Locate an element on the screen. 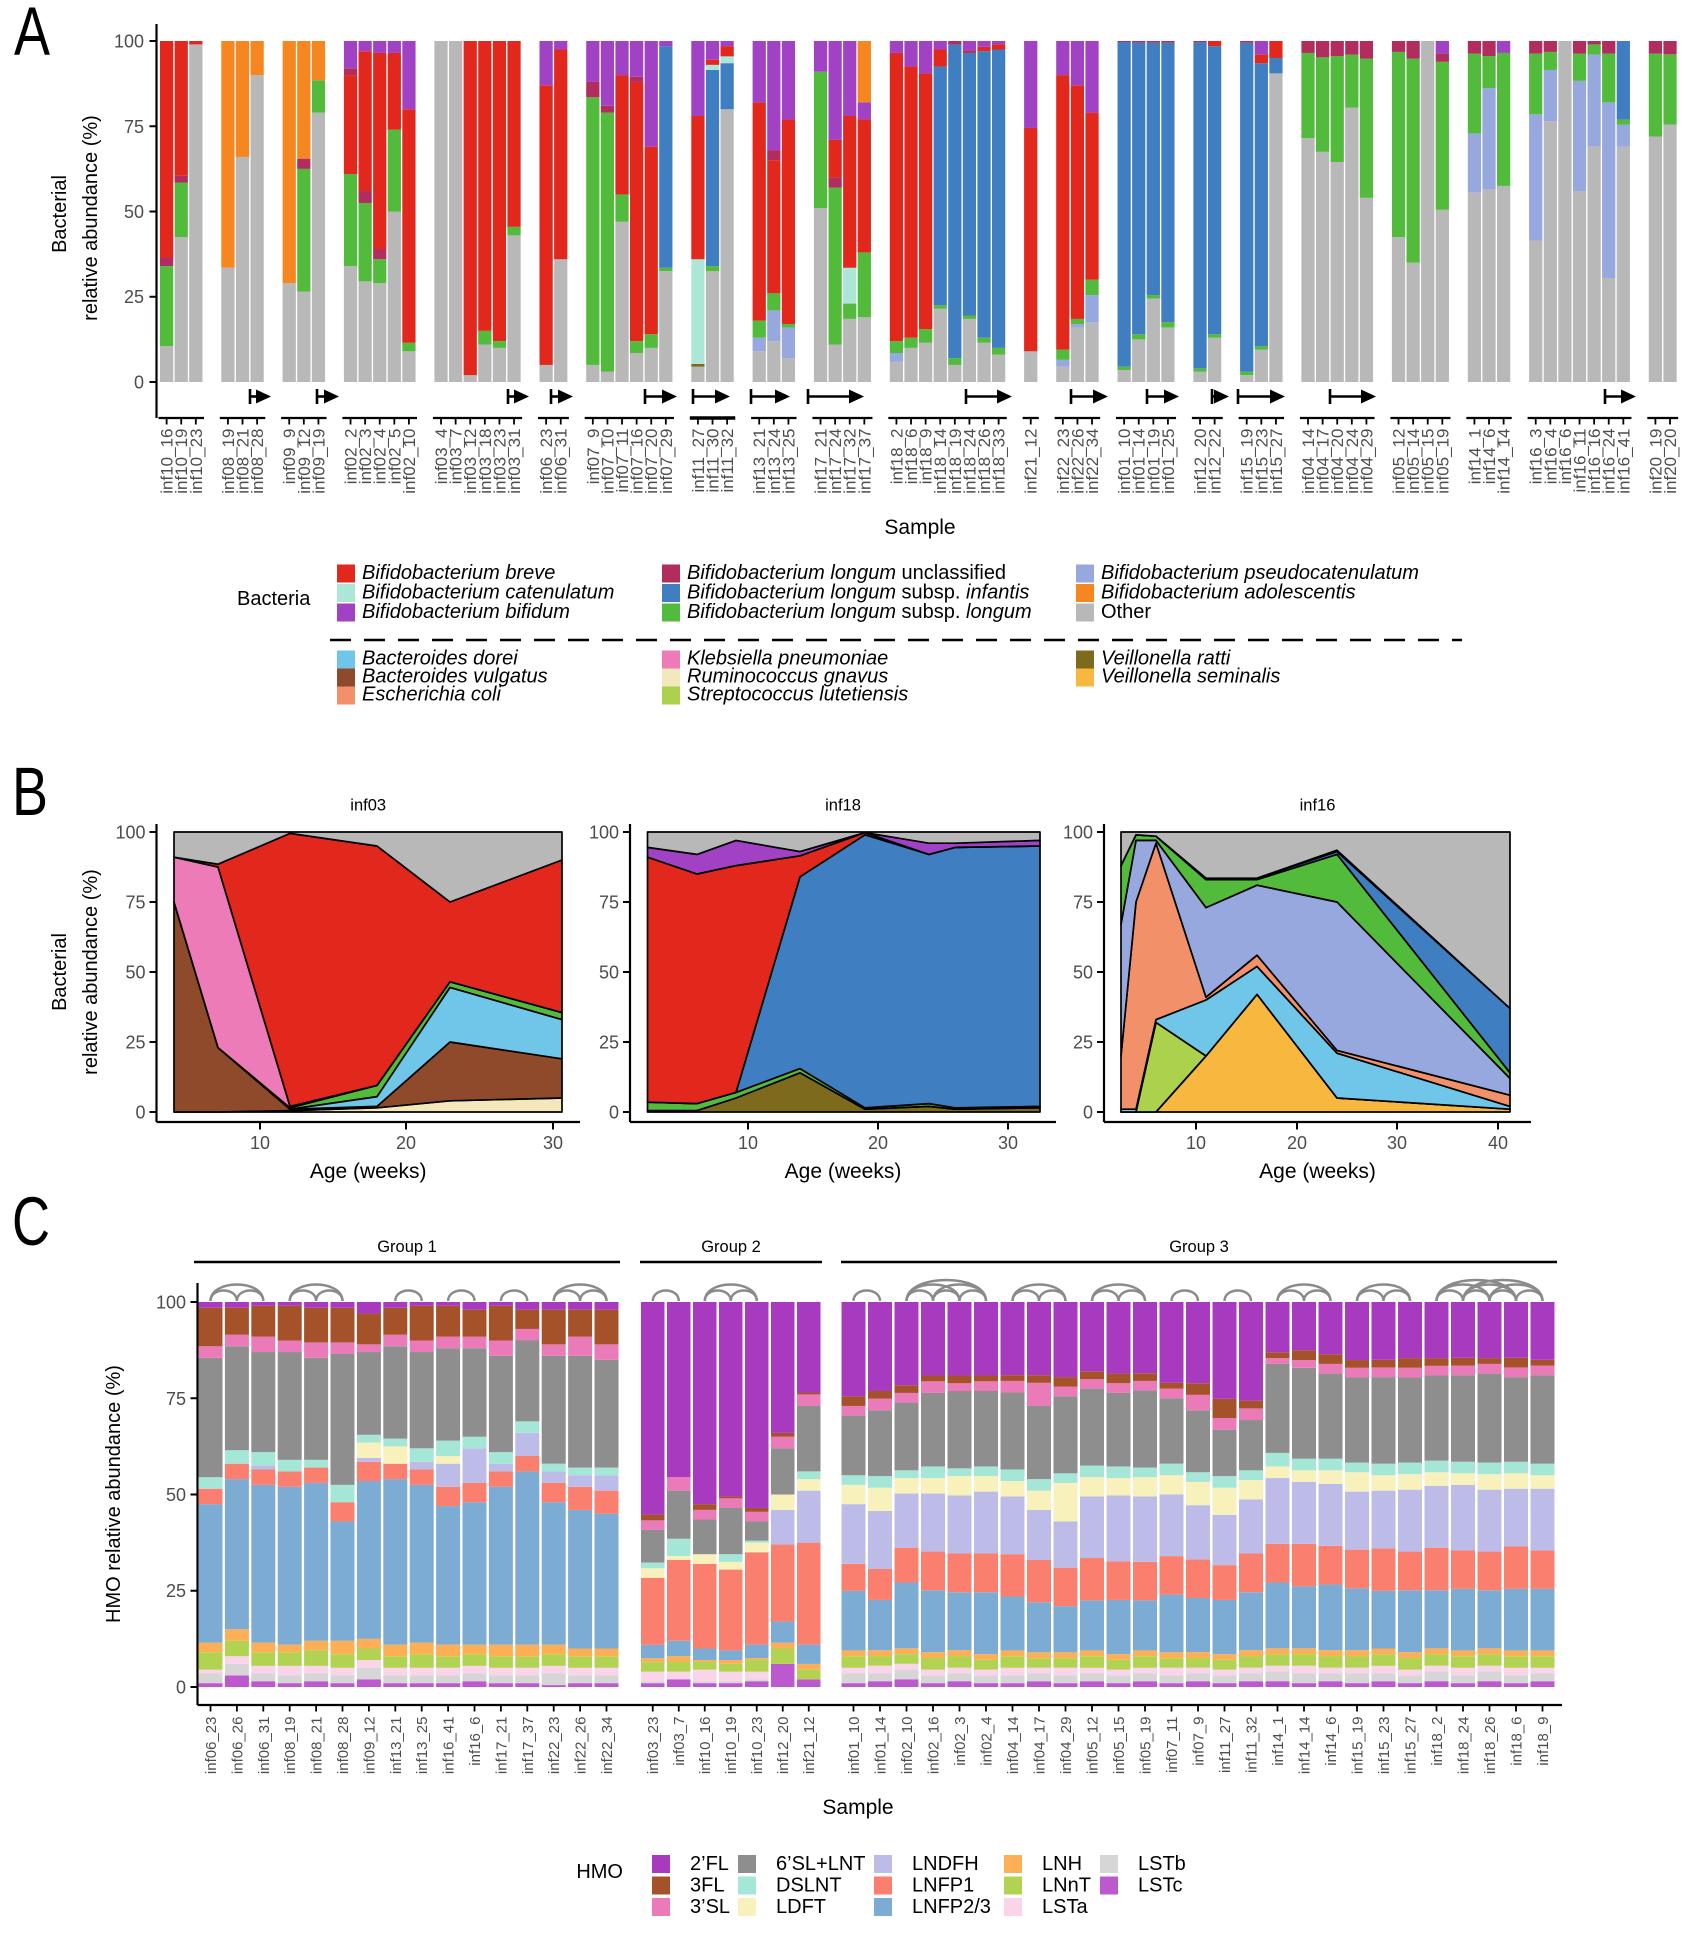 The image size is (1699, 1935). svg-text: LNH is located at coordinates (1062, 1864).